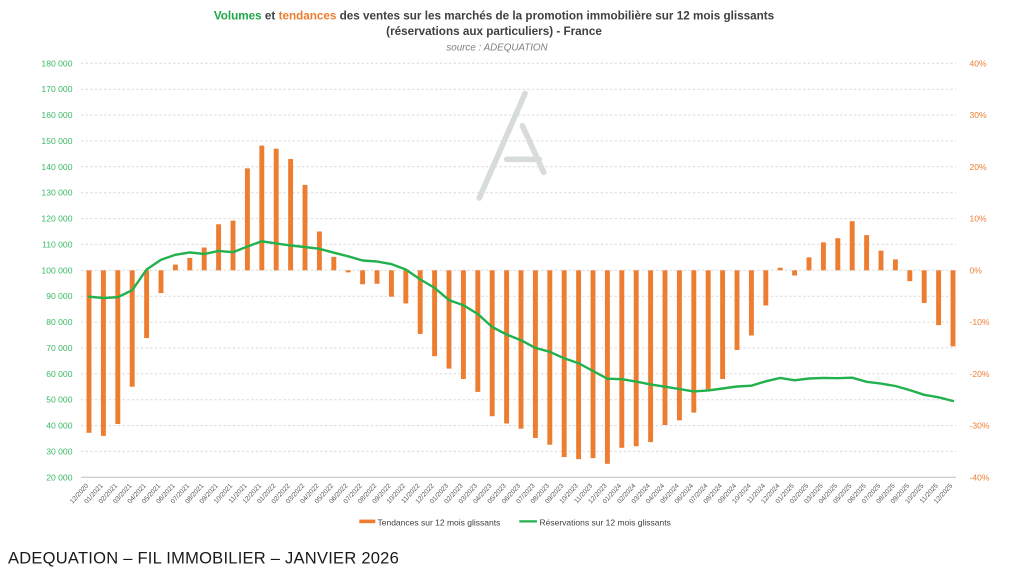 This screenshot has height=580, width=1024. What do you see at coordinates (57, 244) in the screenshot?
I see `svg-text: 110 000` at bounding box center [57, 244].